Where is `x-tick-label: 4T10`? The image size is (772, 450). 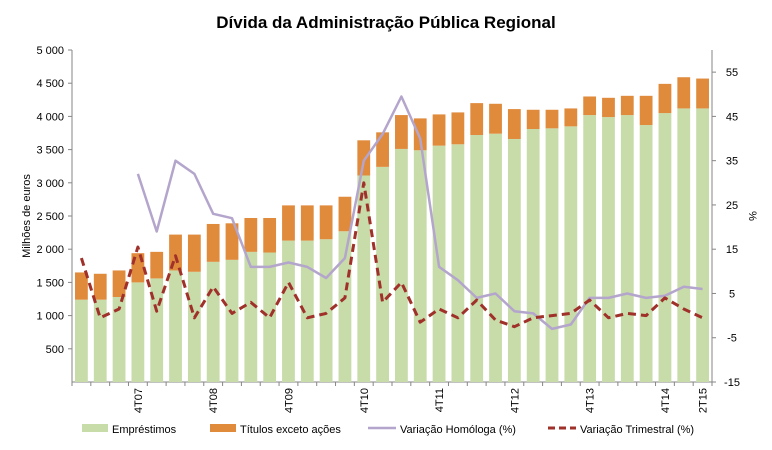 x-tick-label: 4T10 is located at coordinates (365, 400).